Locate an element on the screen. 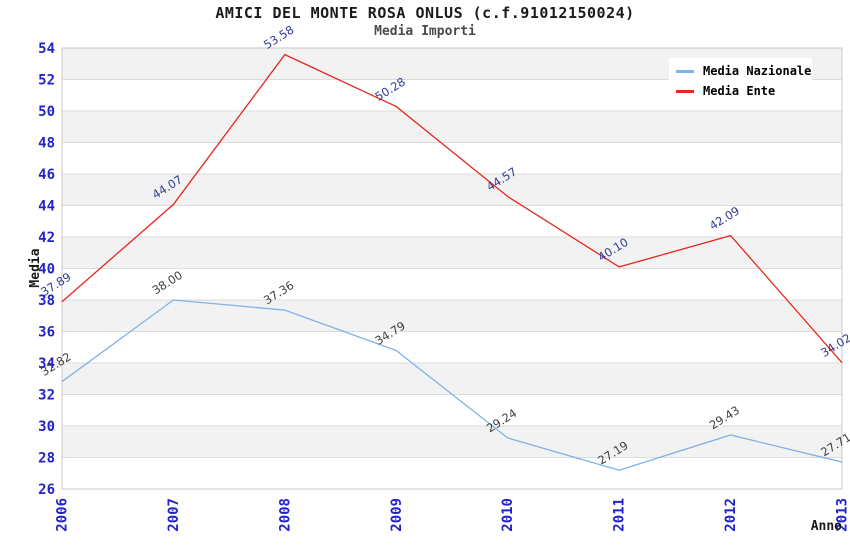  legend-item-media-ente: Media Ente is located at coordinates (740, 91).